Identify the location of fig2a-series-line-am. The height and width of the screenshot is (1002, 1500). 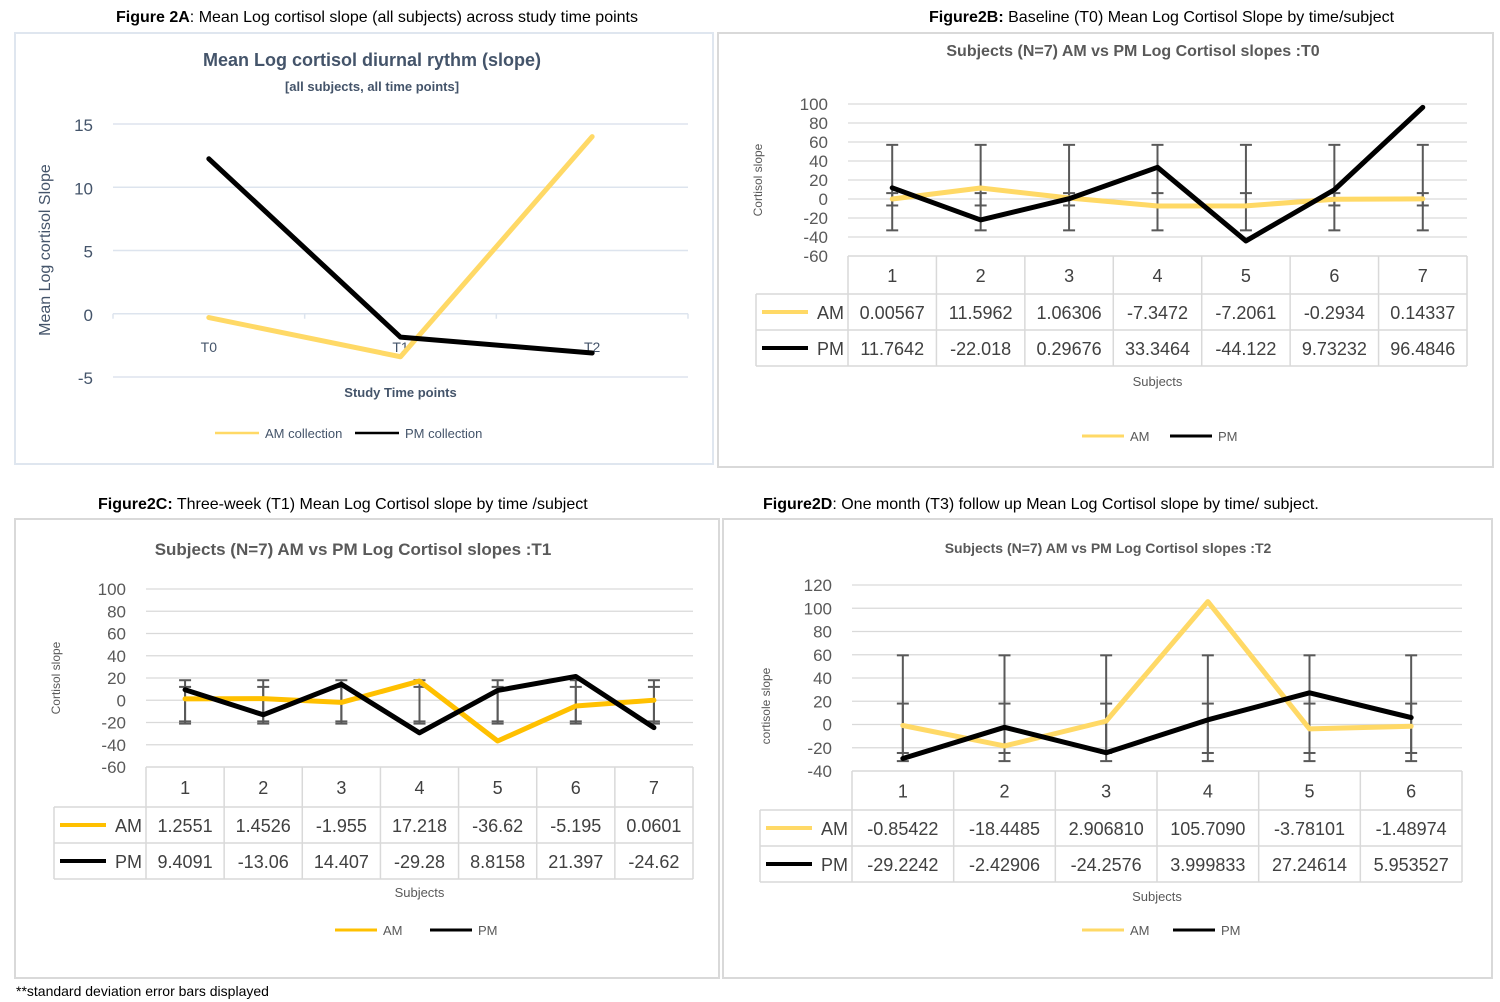
(400, 247).